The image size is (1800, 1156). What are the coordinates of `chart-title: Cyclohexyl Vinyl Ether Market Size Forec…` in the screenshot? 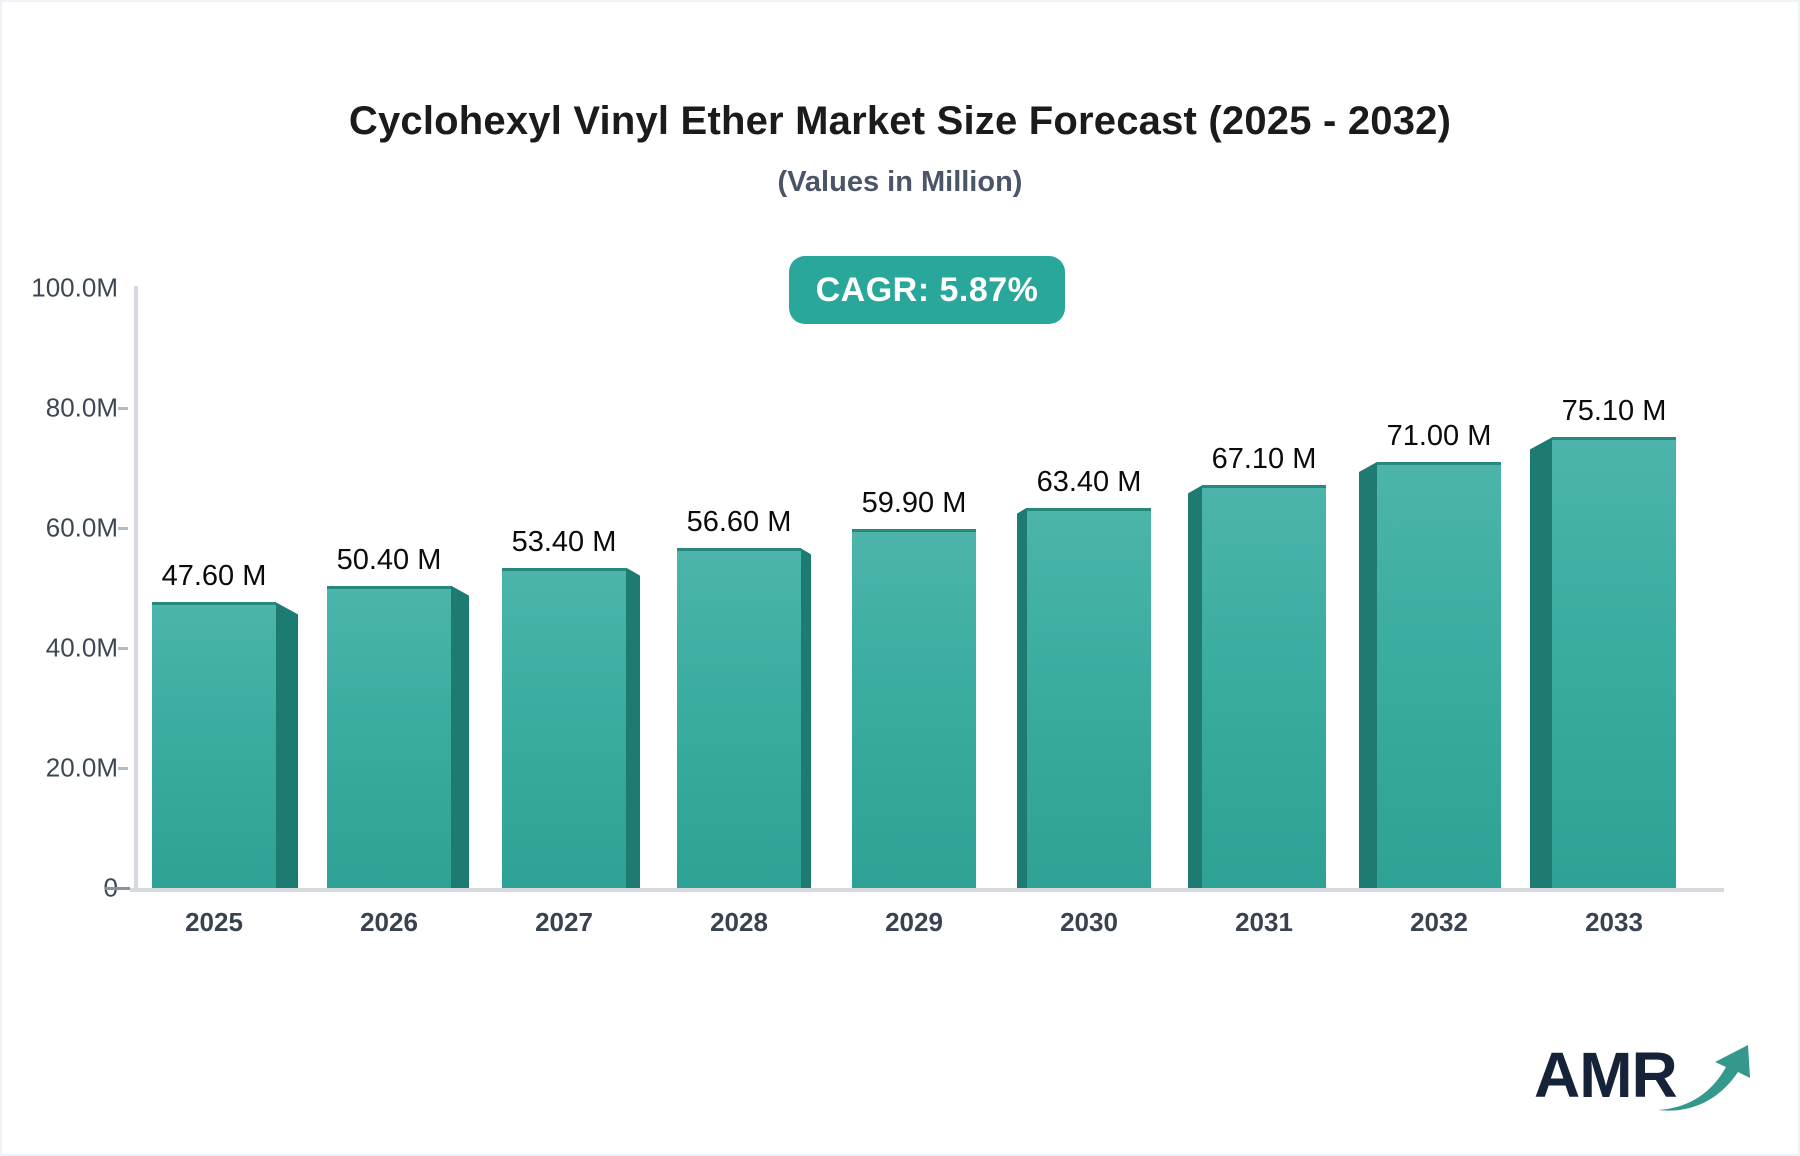 It's located at (900, 121).